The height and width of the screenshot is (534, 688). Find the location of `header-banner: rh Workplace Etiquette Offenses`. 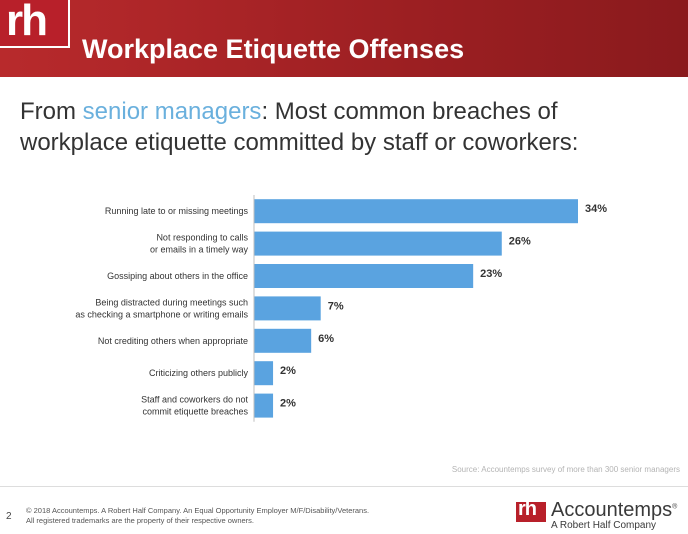

header-banner: rh Workplace Etiquette Offenses is located at coordinates (344, 38).